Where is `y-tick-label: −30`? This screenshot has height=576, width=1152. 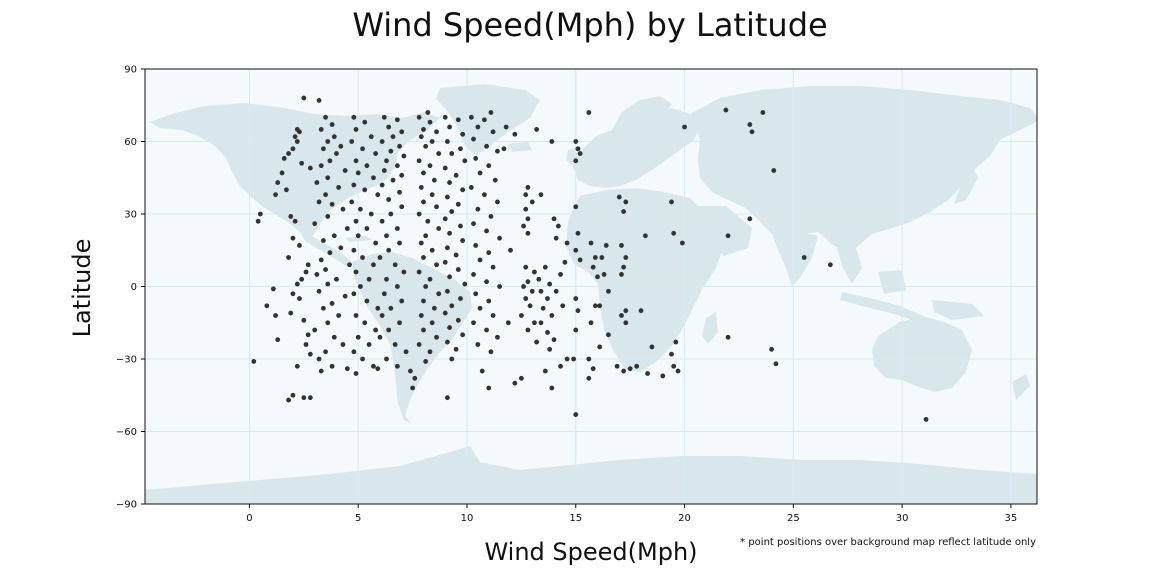
y-tick-label: −30 is located at coordinates (126, 360).